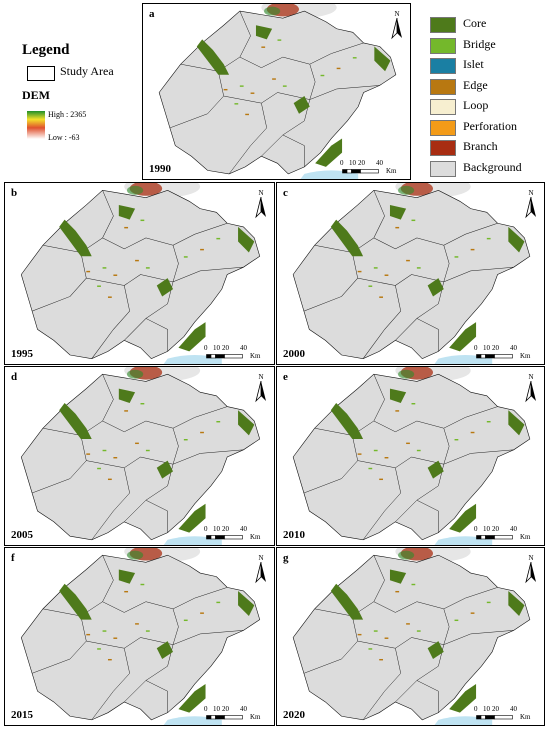  I want to click on class-label: Perforation, so click(490, 125).